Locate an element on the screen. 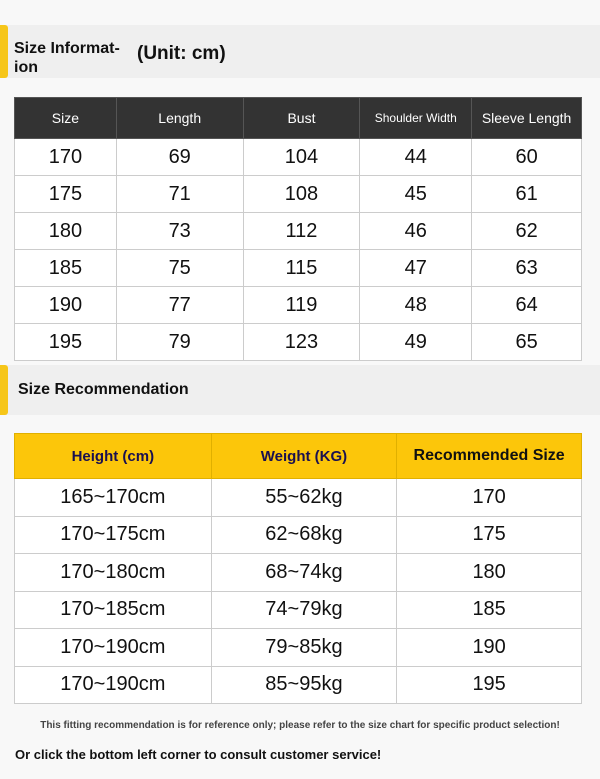 This screenshot has width=600, height=779. table-cell: 60 is located at coordinates (526, 157).